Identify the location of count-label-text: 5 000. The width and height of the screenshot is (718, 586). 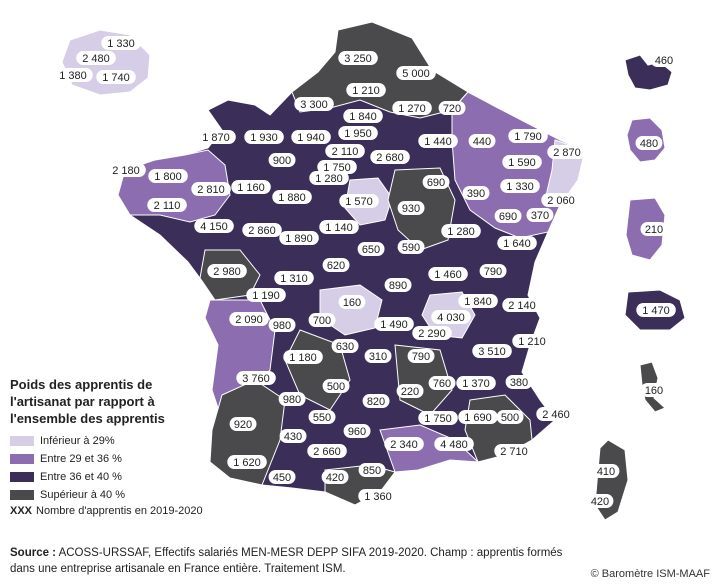
(416, 74).